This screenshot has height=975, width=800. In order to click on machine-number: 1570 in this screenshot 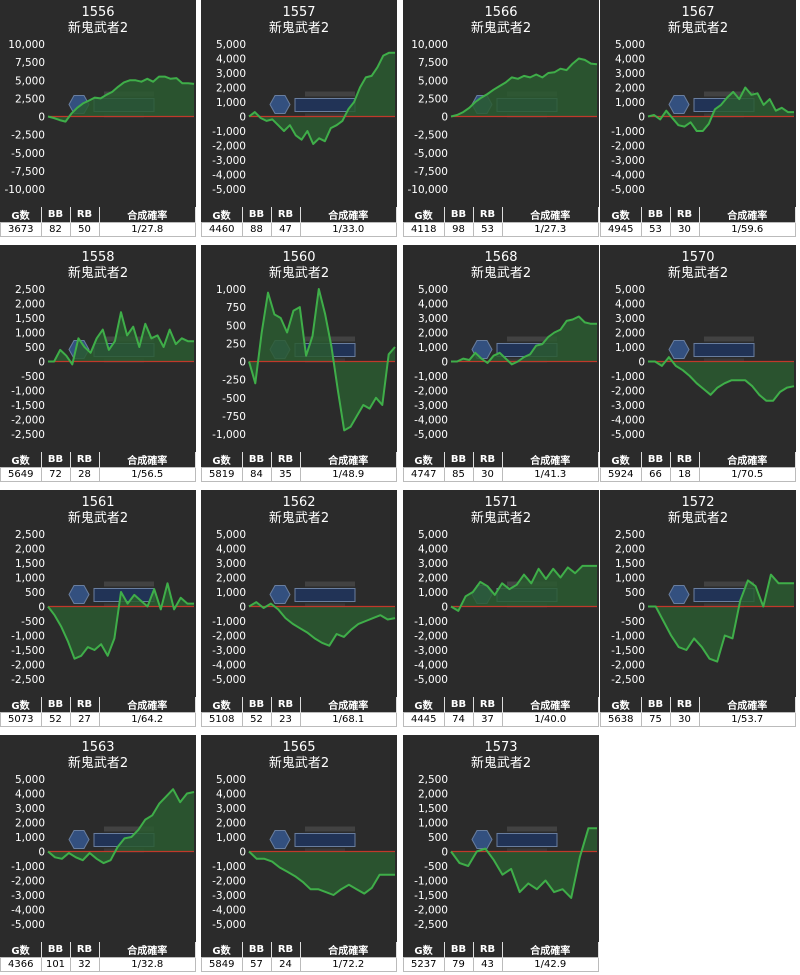, I will do `click(698, 257)`.